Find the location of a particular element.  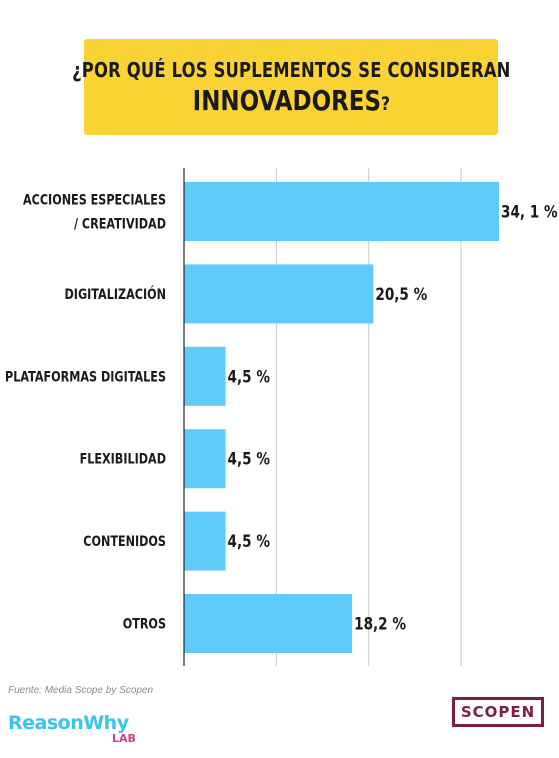

scopen-logo: SCOPEN is located at coordinates (498, 712).